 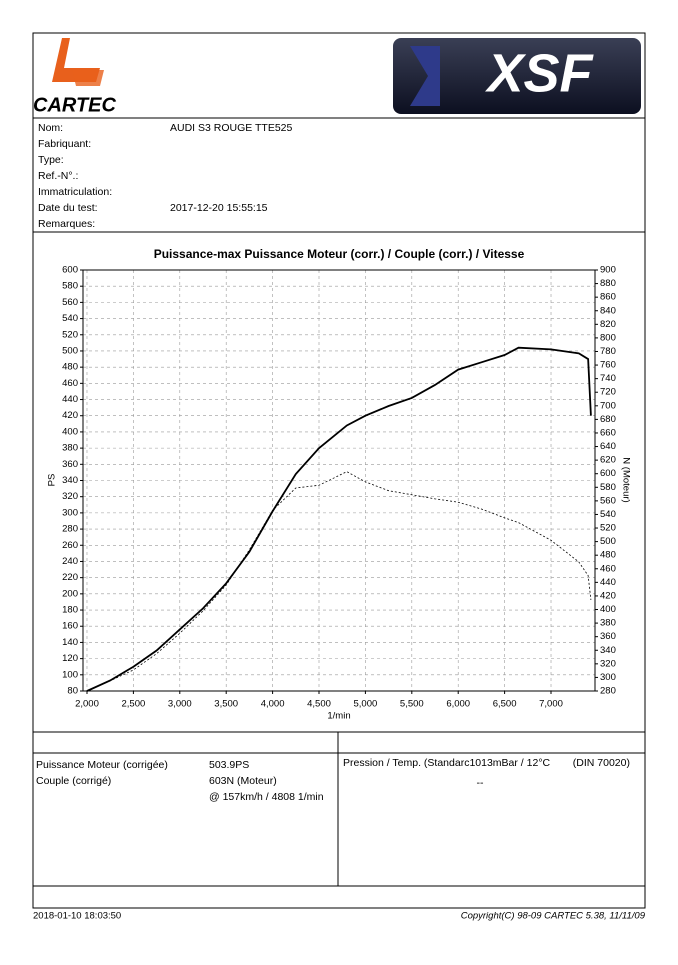 I want to click on field-label: Type:, so click(x=51, y=160).